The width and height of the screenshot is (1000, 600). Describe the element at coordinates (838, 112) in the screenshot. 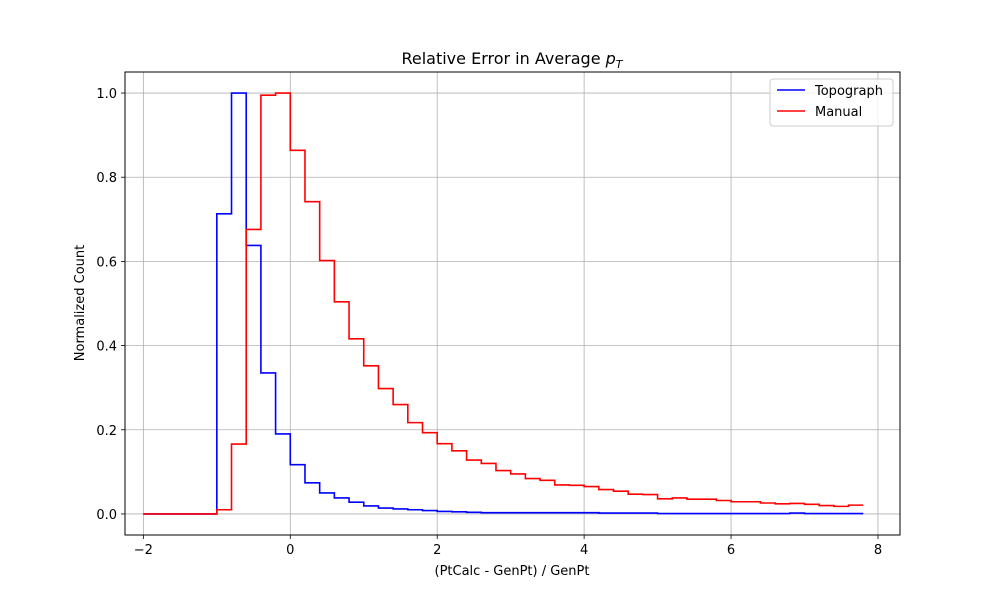

I see `legend-label-manual: Manual` at that location.